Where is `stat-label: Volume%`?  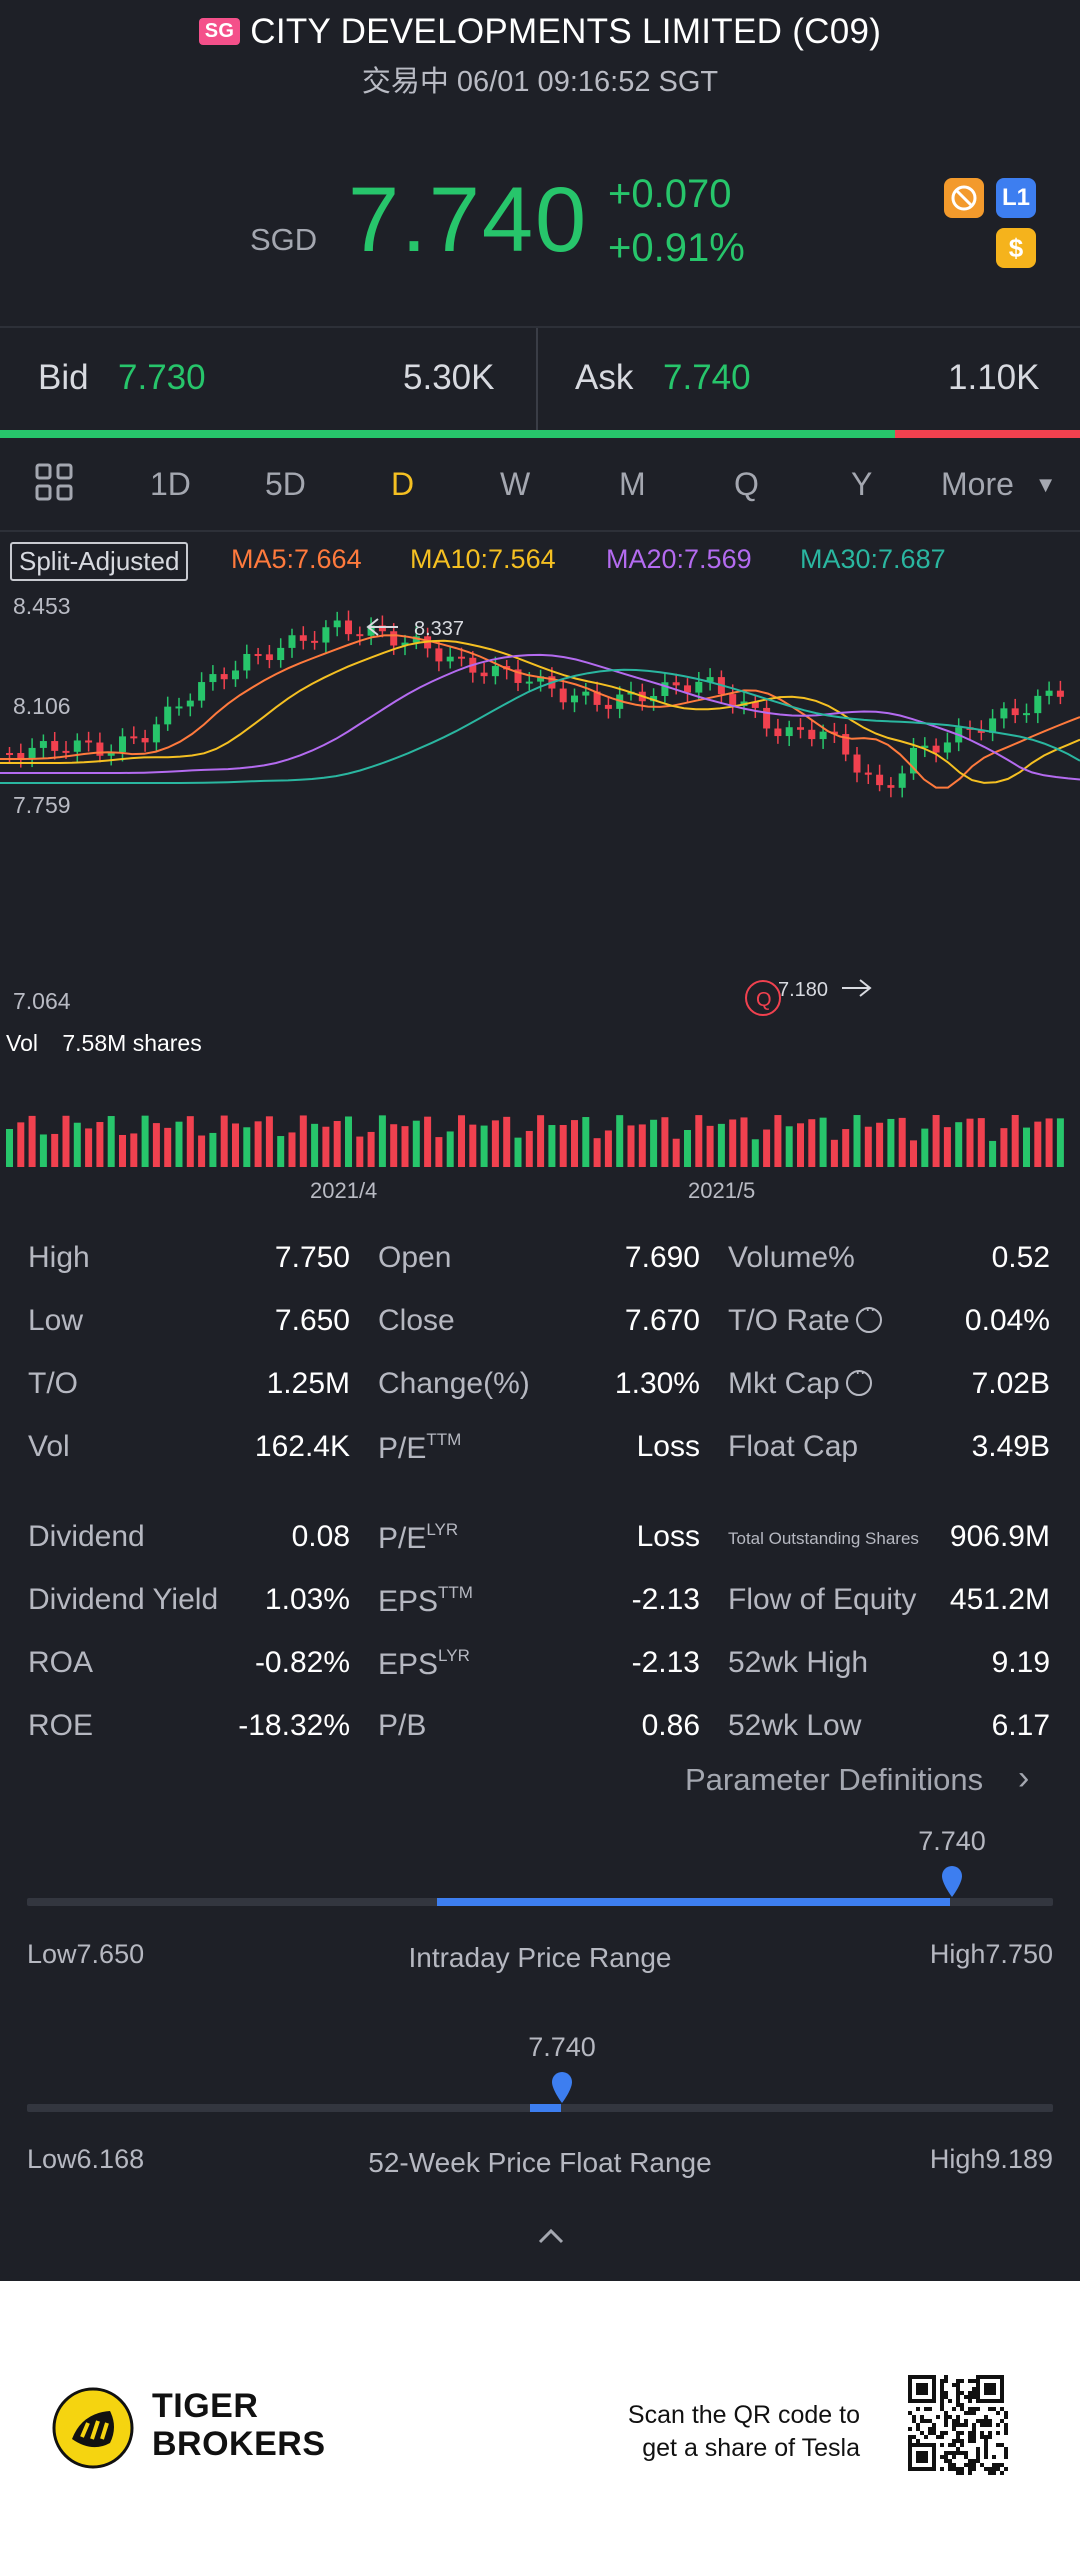 stat-label: Volume% is located at coordinates (791, 1257).